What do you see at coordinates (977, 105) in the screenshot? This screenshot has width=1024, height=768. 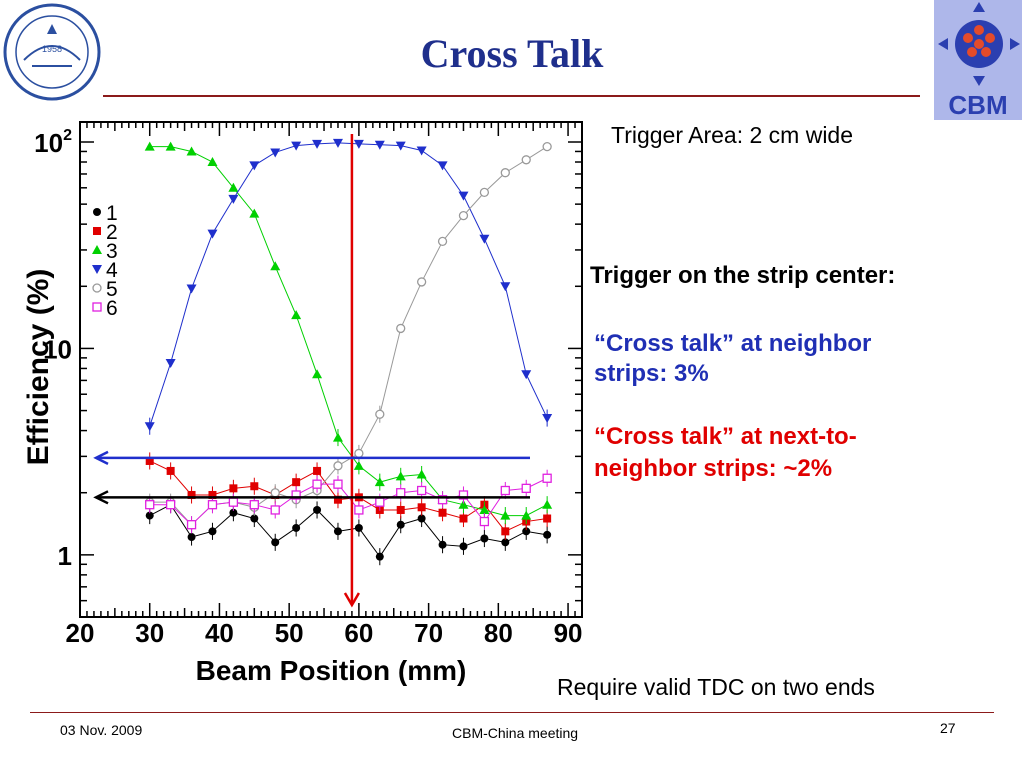 I see `cbm-logo-label: CBM` at bounding box center [977, 105].